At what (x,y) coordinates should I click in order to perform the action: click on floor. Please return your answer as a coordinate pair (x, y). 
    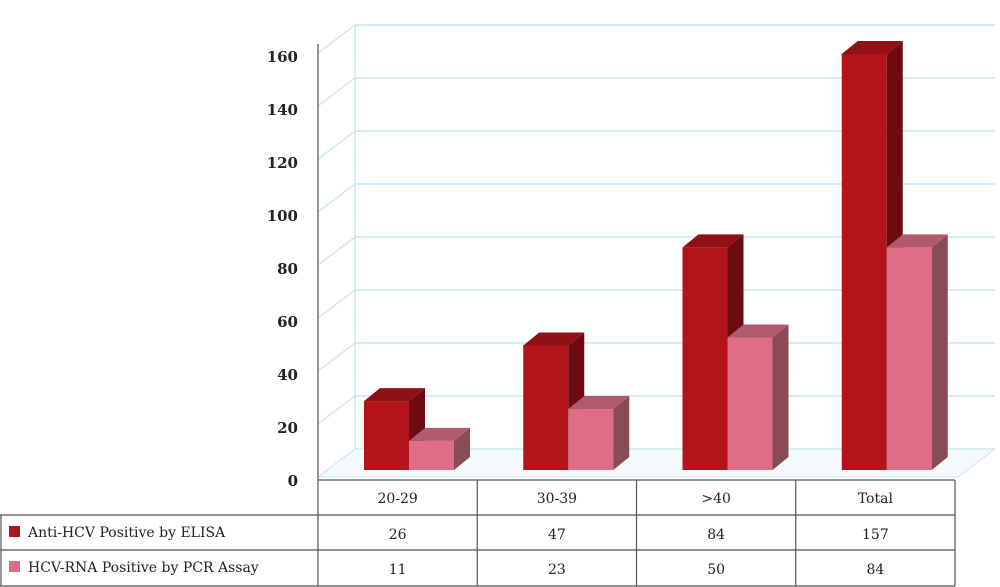
    Looking at the image, I should click on (656, 463).